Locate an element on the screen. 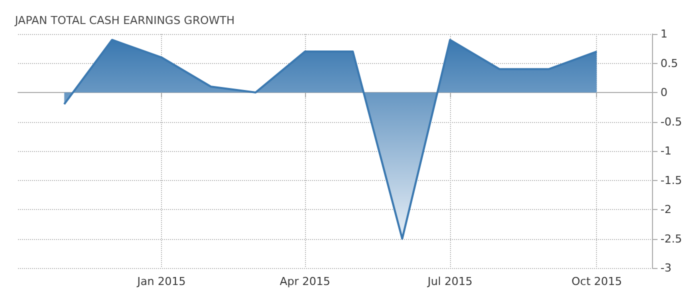 Image resolution: width=693 pixels, height=300 pixels. x-tick-label: Jan 2015 is located at coordinates (161, 281).